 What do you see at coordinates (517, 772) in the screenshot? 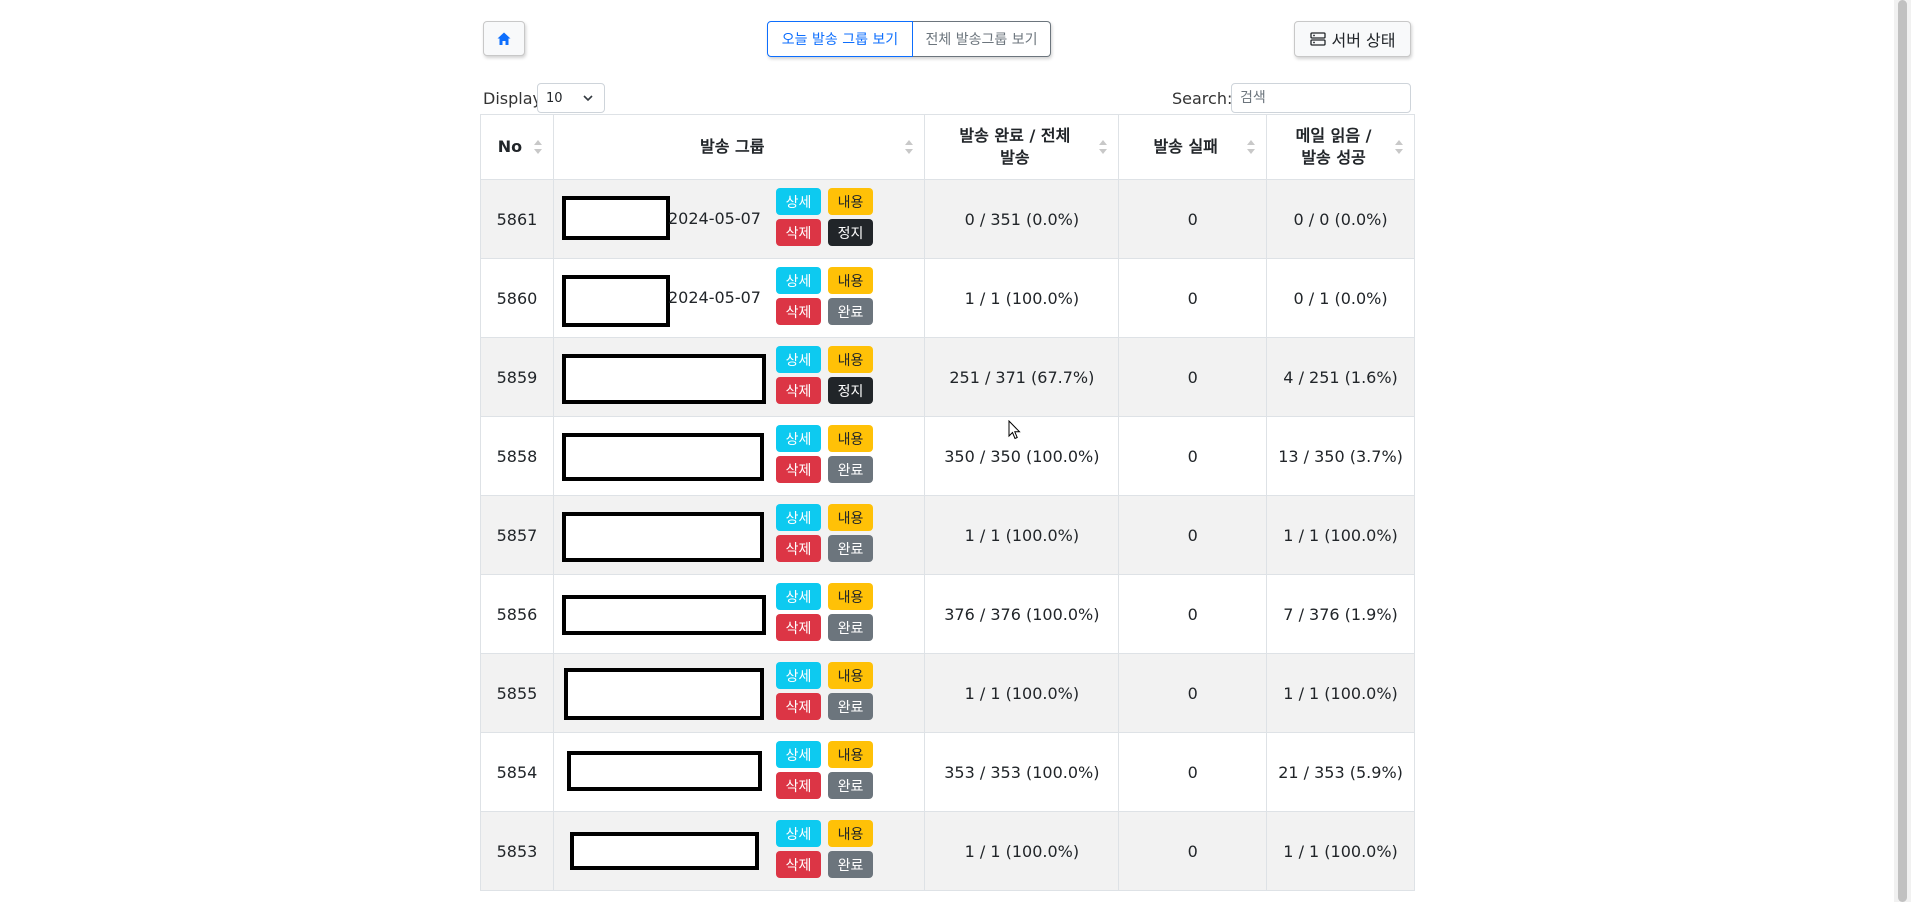
I see `cell-no: 5854` at bounding box center [517, 772].